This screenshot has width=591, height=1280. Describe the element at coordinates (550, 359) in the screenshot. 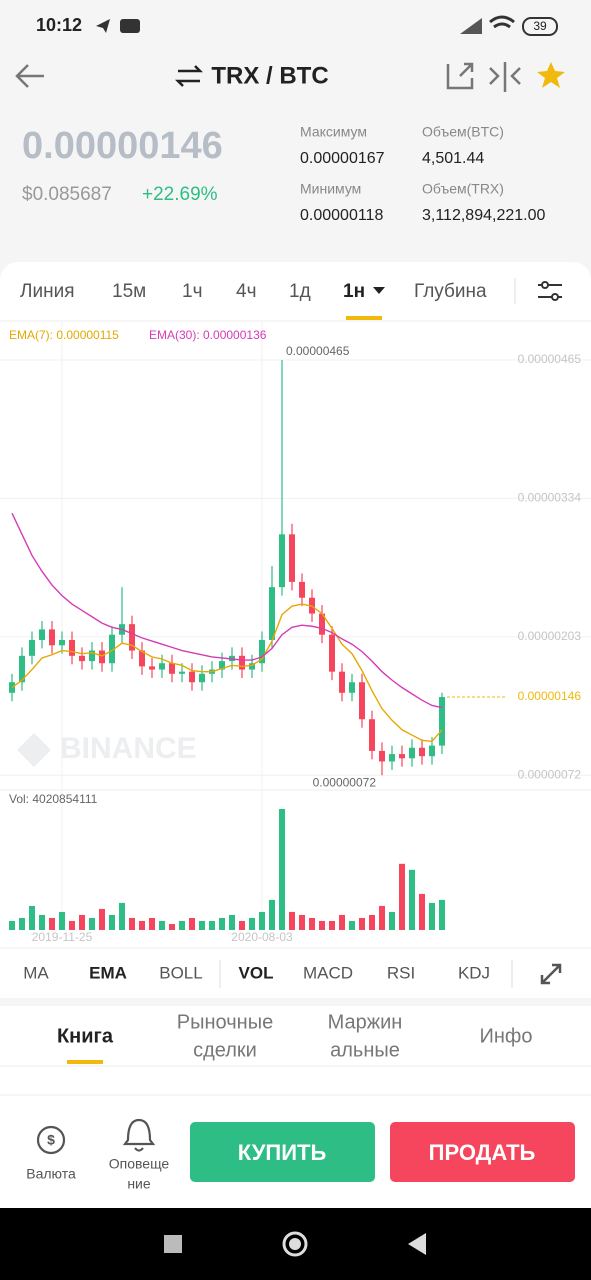

I see `y-tick-label: 0.00000465` at that location.